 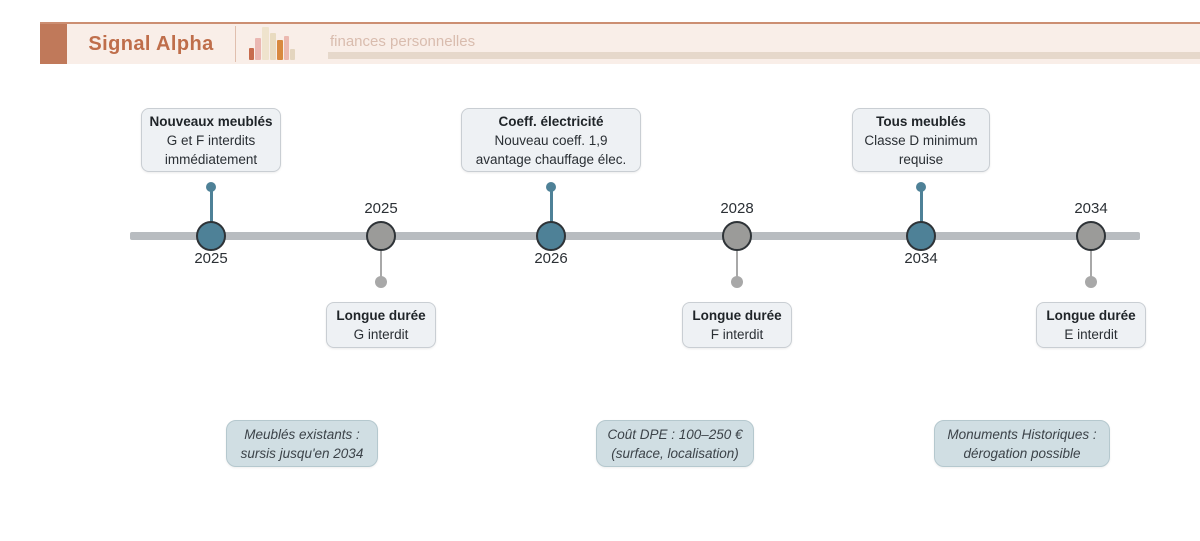 I want to click on callout-line: Classe D minimum, so click(x=921, y=140).